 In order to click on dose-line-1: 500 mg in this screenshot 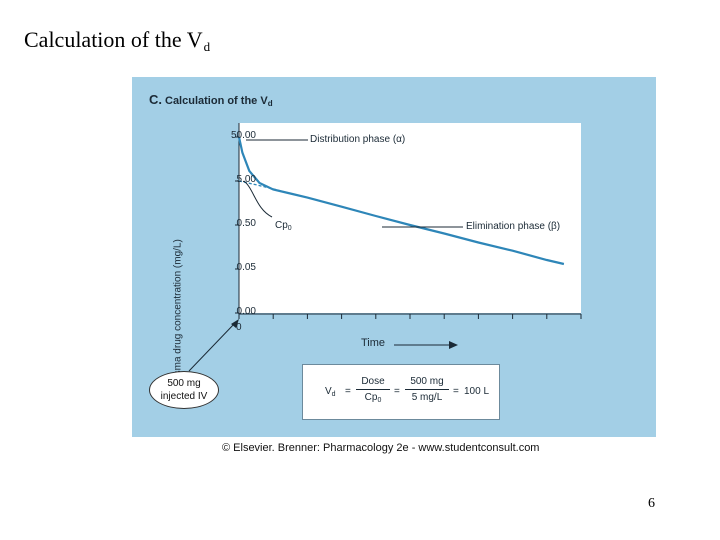, I will do `click(184, 383)`.